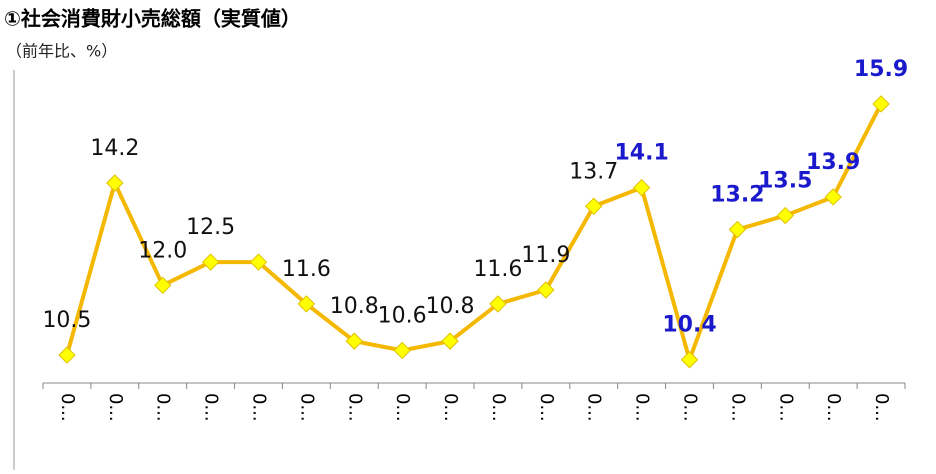 Image resolution: width=936 pixels, height=474 pixels. I want to click on chart-title: ①社会消費財小売総額（実質値）, so click(152, 19).